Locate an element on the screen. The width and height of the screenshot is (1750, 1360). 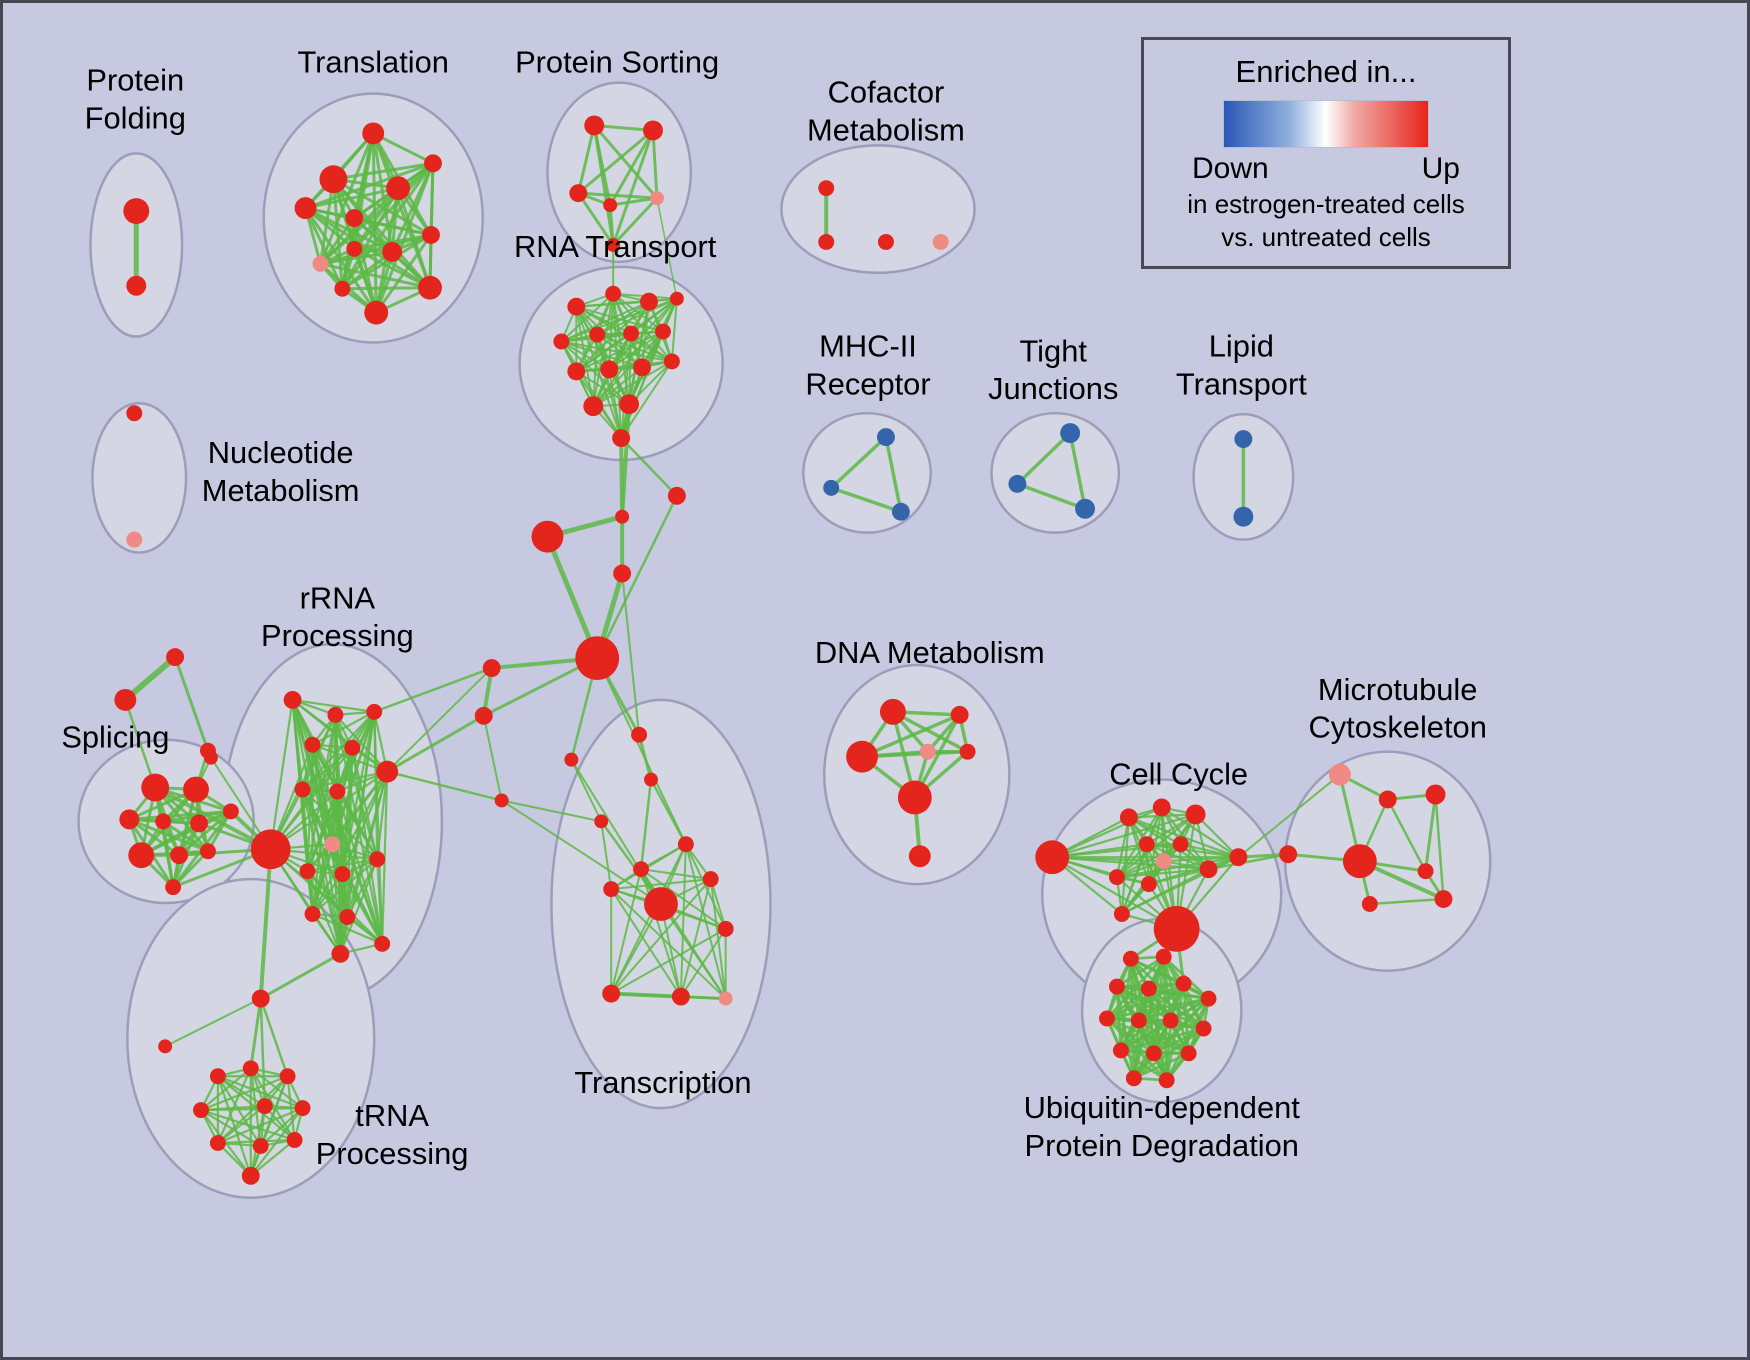
cluster-ellipse-trna-processing is located at coordinates (251, 1038).